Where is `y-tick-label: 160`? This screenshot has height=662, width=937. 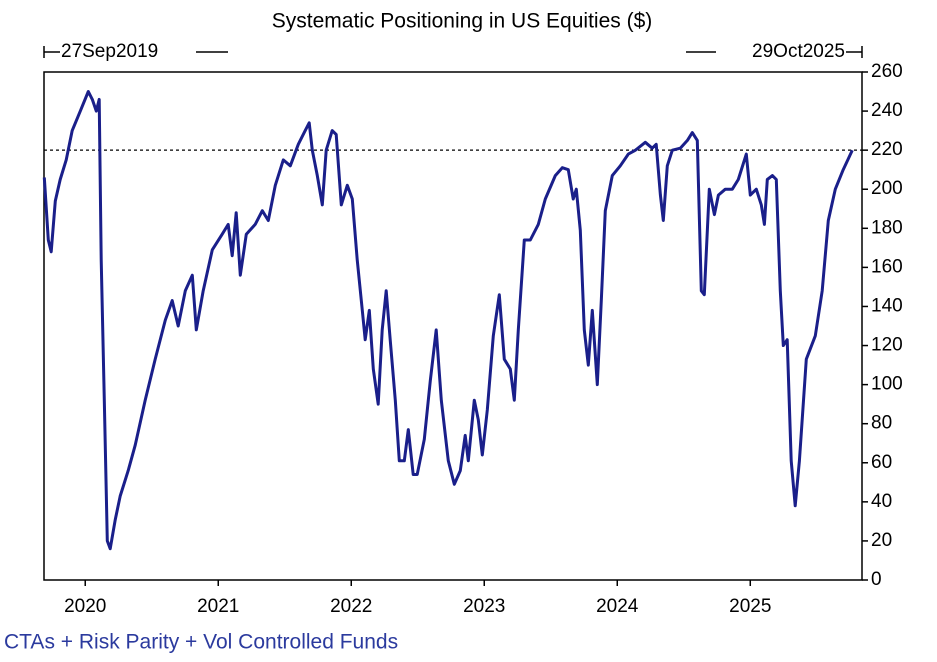 y-tick-label: 160 is located at coordinates (887, 266).